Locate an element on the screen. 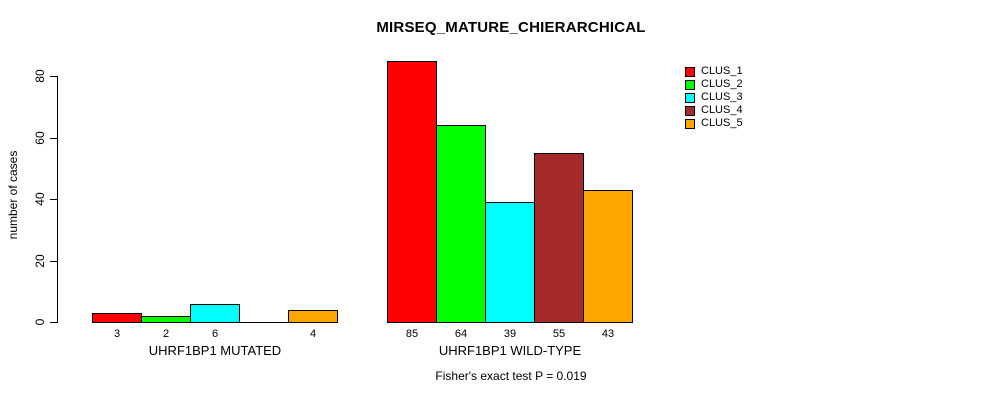  legend-label: CLUS_1 is located at coordinates (722, 71).